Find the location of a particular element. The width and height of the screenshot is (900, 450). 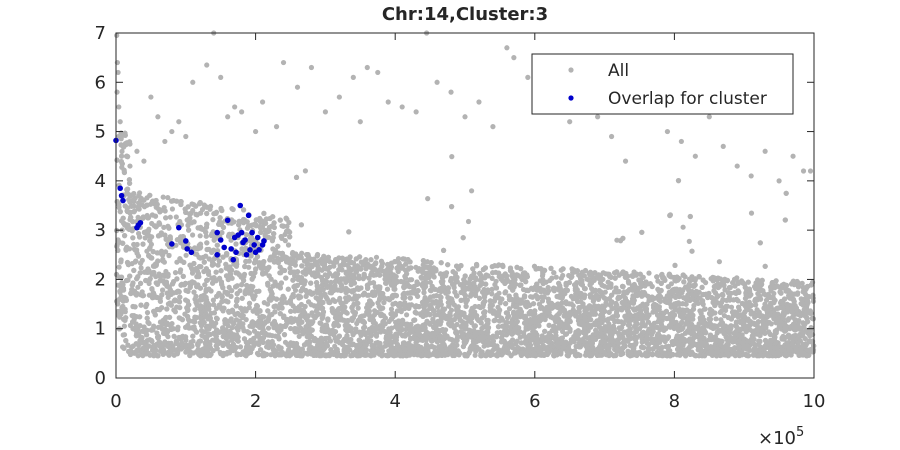

chart-title: Chr:14,Cluster:3 is located at coordinates (465, 14).